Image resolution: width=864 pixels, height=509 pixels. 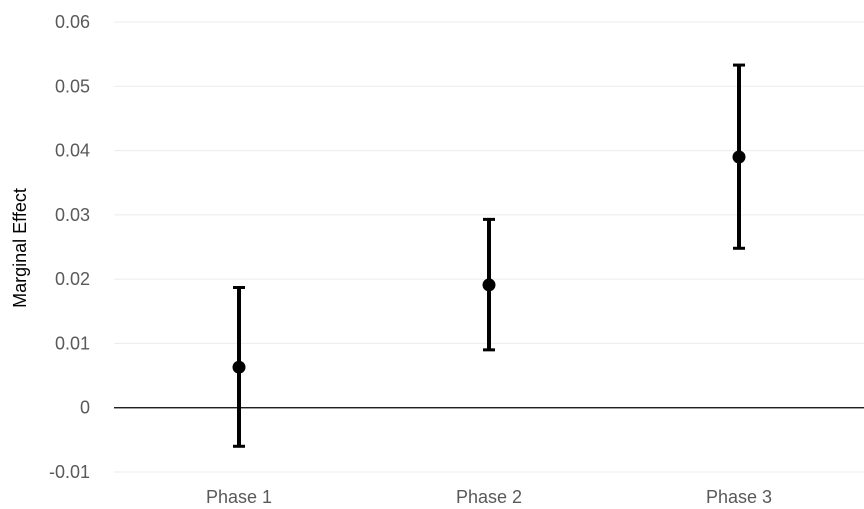 What do you see at coordinates (72, 279) in the screenshot?
I see `y-tick-label: 0.02` at bounding box center [72, 279].